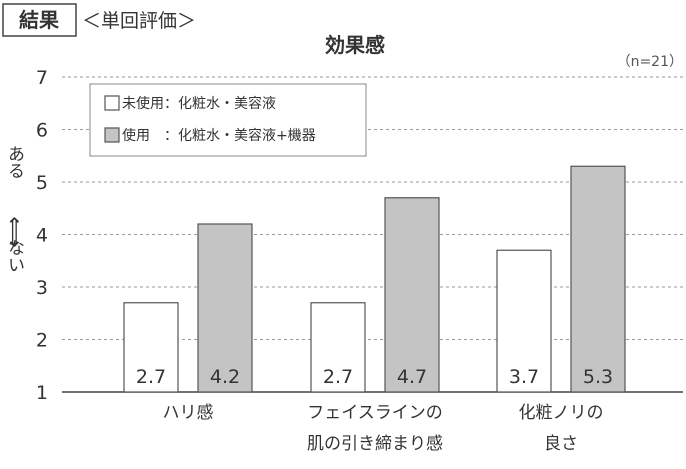 Image resolution: width=686 pixels, height=469 pixels. Describe the element at coordinates (42, 78) in the screenshot. I see `y-tick-label: 7` at that location.